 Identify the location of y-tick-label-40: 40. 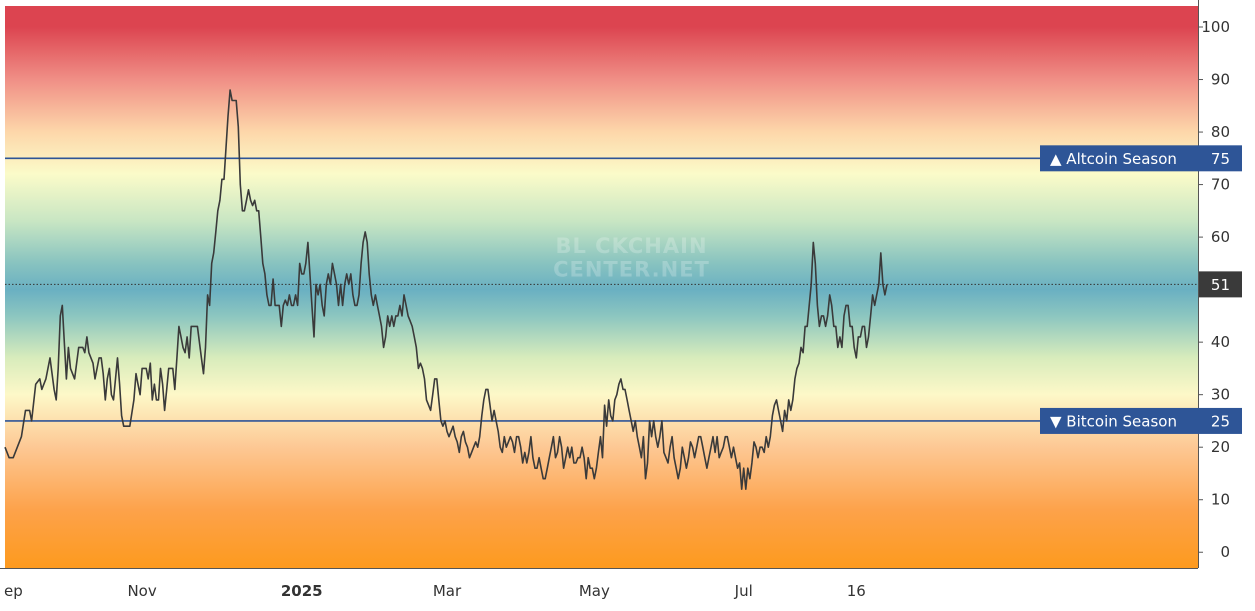
(1220, 342).